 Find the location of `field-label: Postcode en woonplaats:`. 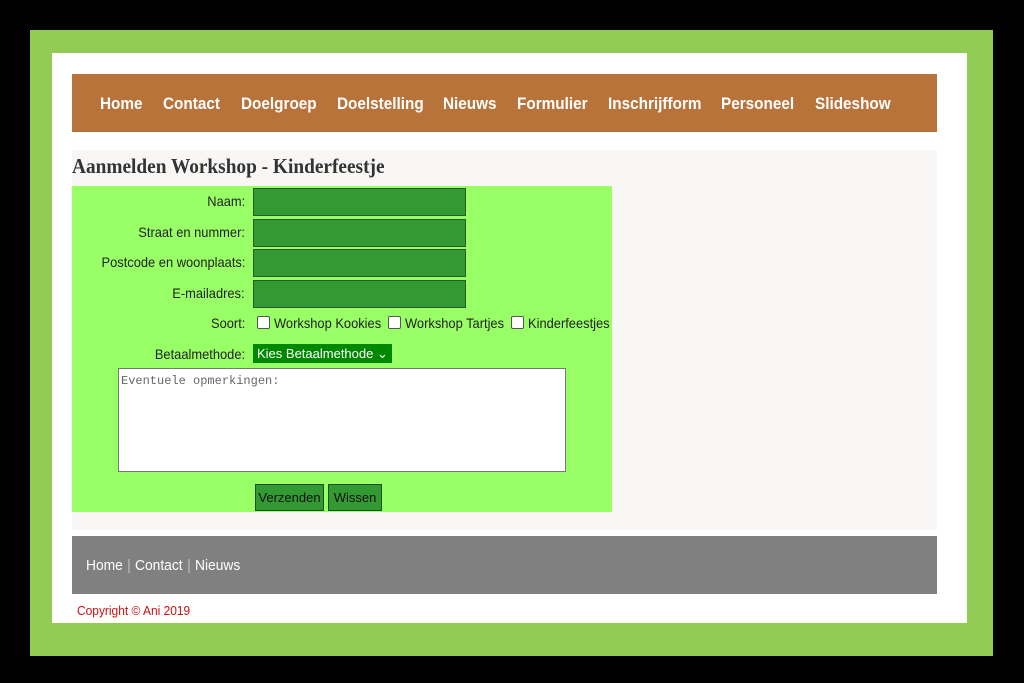

field-label: Postcode en woonplaats: is located at coordinates (173, 262).